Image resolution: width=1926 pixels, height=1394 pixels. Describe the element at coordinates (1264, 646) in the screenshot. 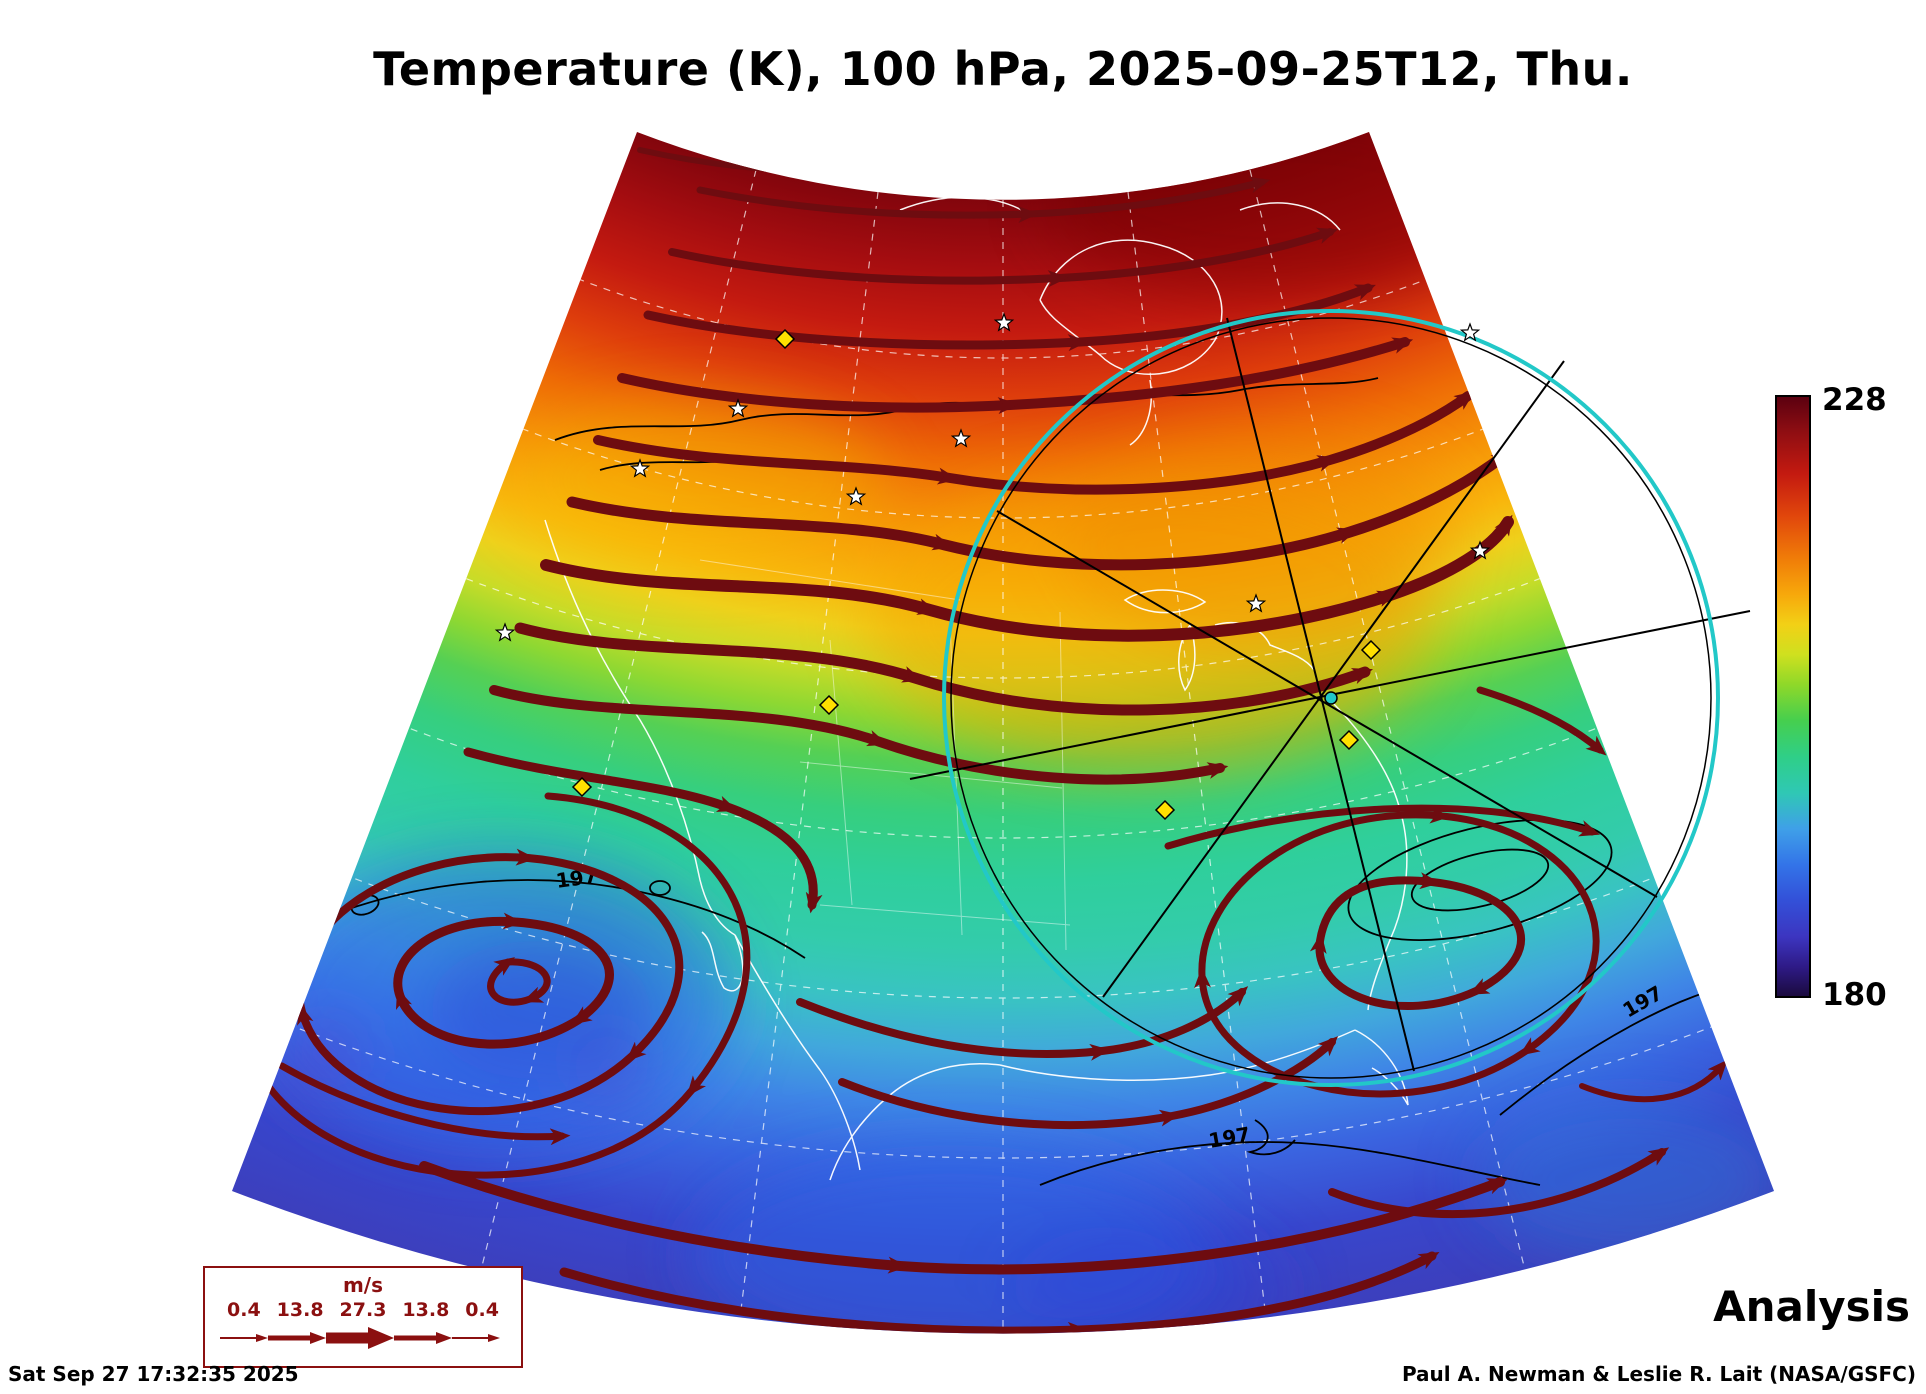

I see `great-lakes-coastline` at that location.